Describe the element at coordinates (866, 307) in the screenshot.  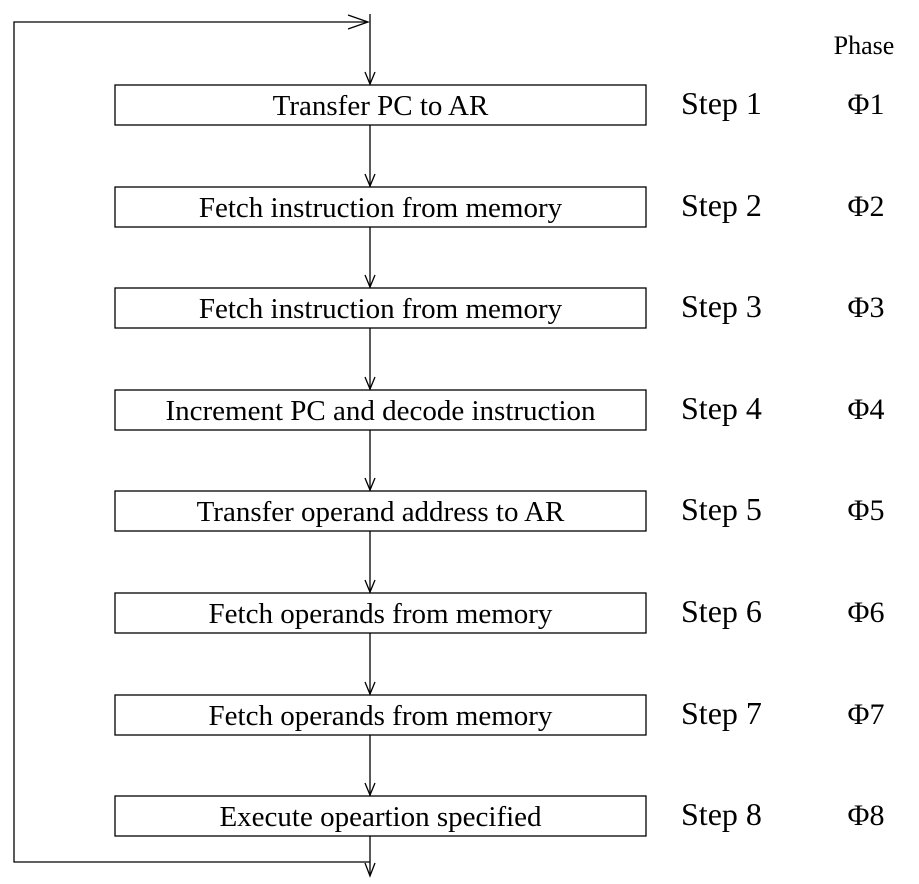
I see `step-3-phase-label: Φ3` at that location.